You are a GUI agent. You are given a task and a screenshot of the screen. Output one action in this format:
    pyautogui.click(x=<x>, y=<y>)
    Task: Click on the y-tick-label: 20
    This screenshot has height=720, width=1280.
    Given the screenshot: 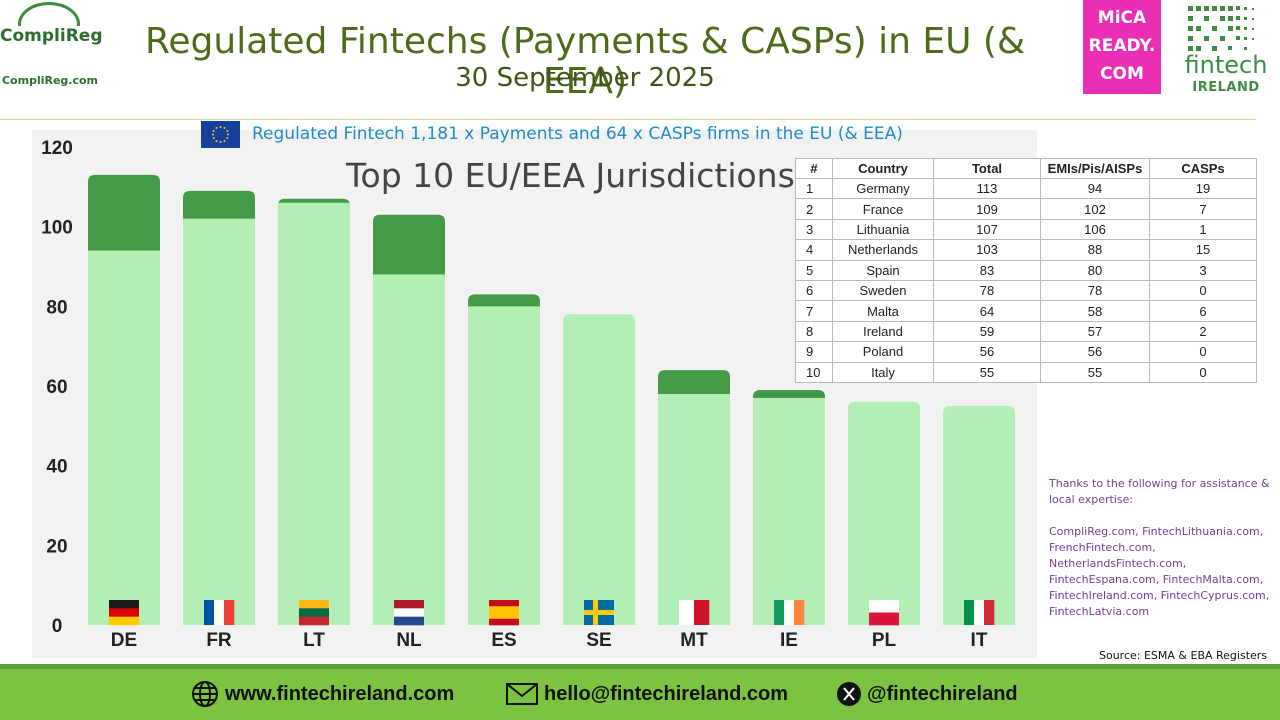 What is the action you would take?
    pyautogui.click(x=56, y=546)
    